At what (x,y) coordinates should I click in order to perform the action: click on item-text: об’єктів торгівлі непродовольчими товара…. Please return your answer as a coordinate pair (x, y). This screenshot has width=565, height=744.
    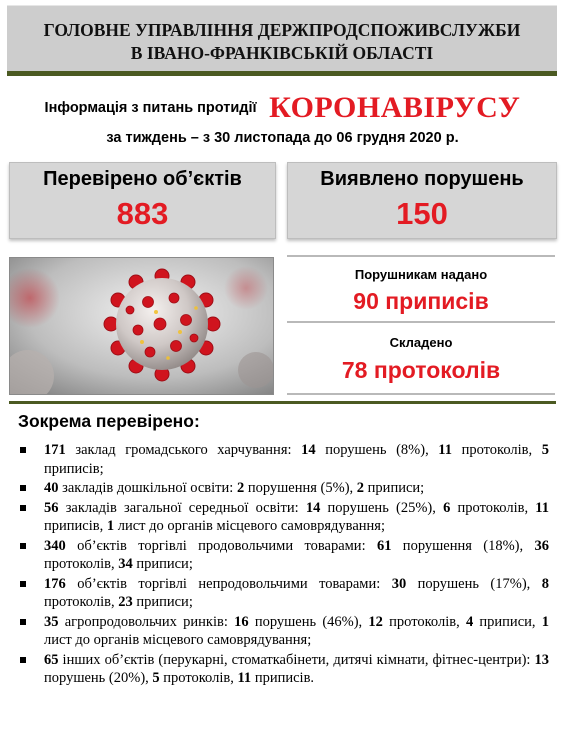
    Looking at the image, I should click on (228, 583).